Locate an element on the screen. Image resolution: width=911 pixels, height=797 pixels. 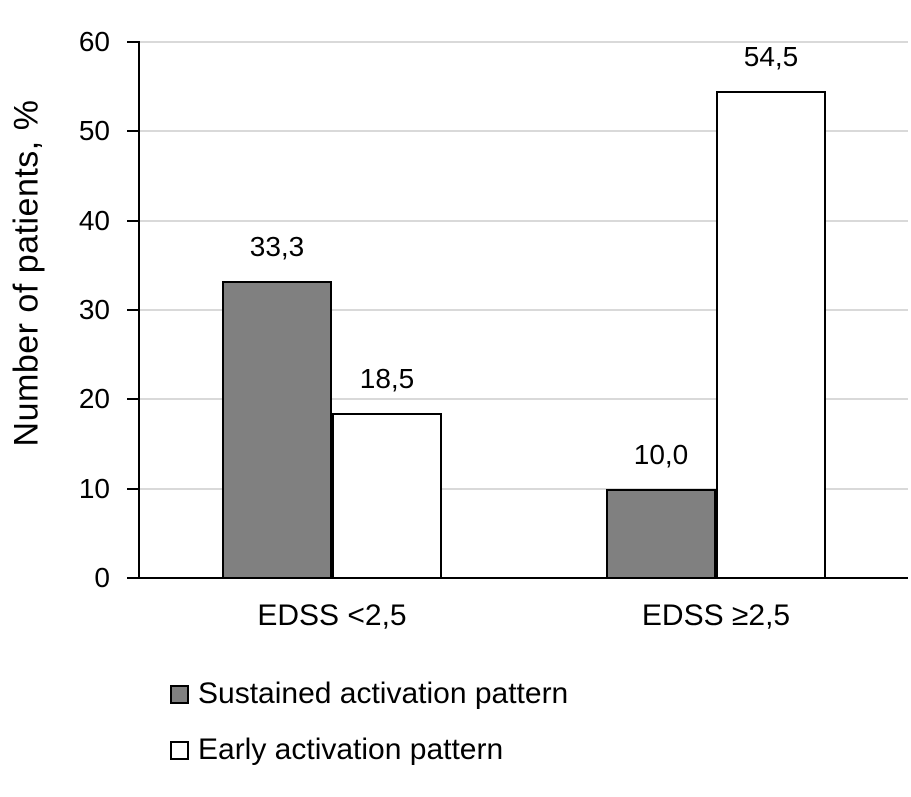
y-axis-line is located at coordinates (139, 310).